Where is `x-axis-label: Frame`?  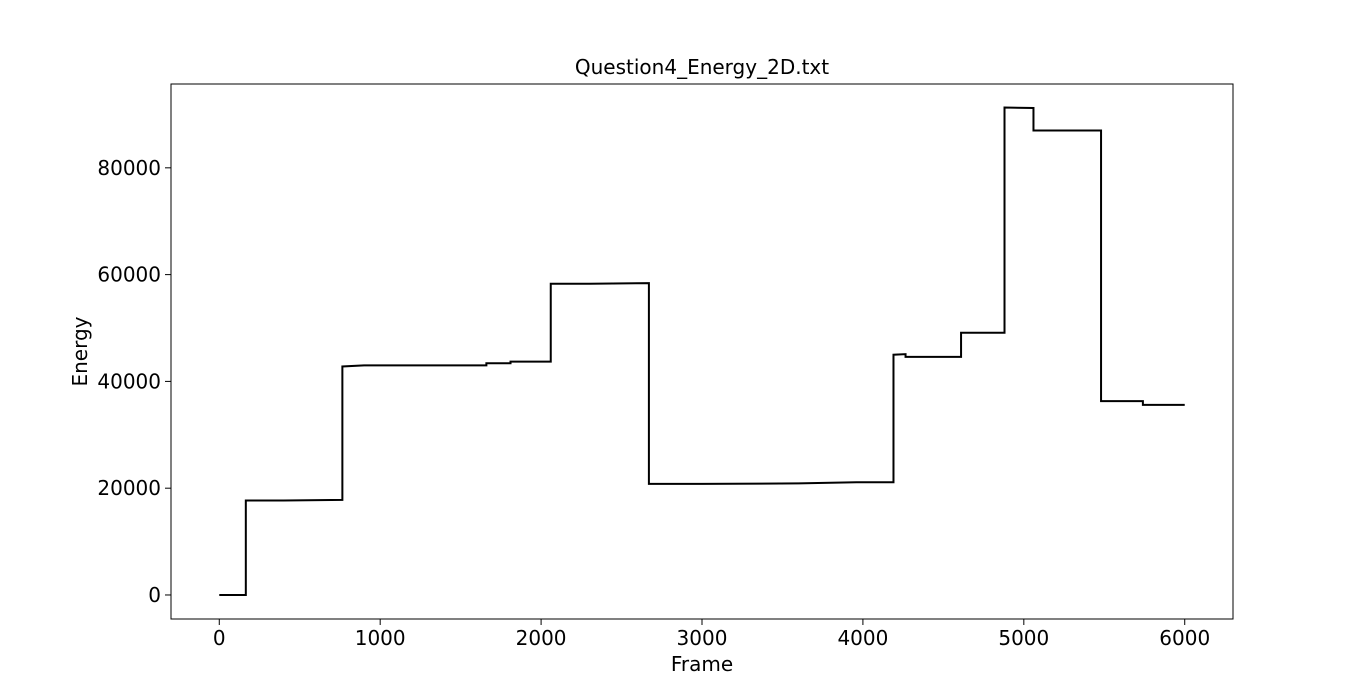
x-axis-label: Frame is located at coordinates (702, 664).